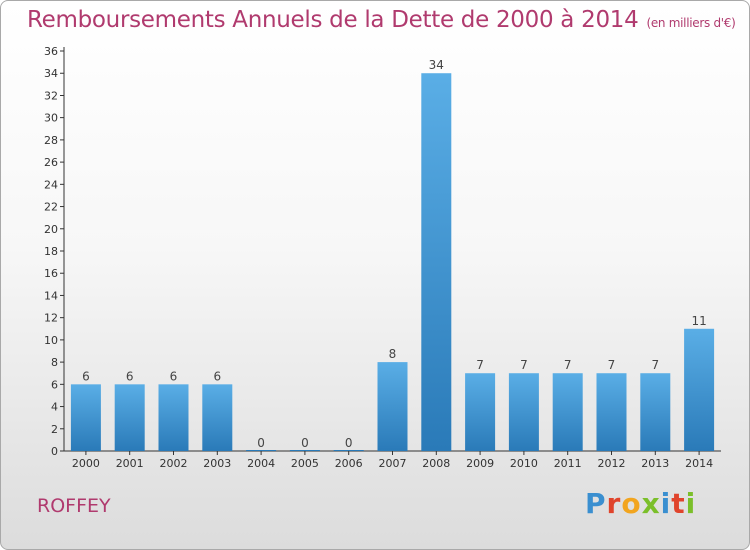  Describe the element at coordinates (51, 51) in the screenshot. I see `y-tick-label: 36` at that location.